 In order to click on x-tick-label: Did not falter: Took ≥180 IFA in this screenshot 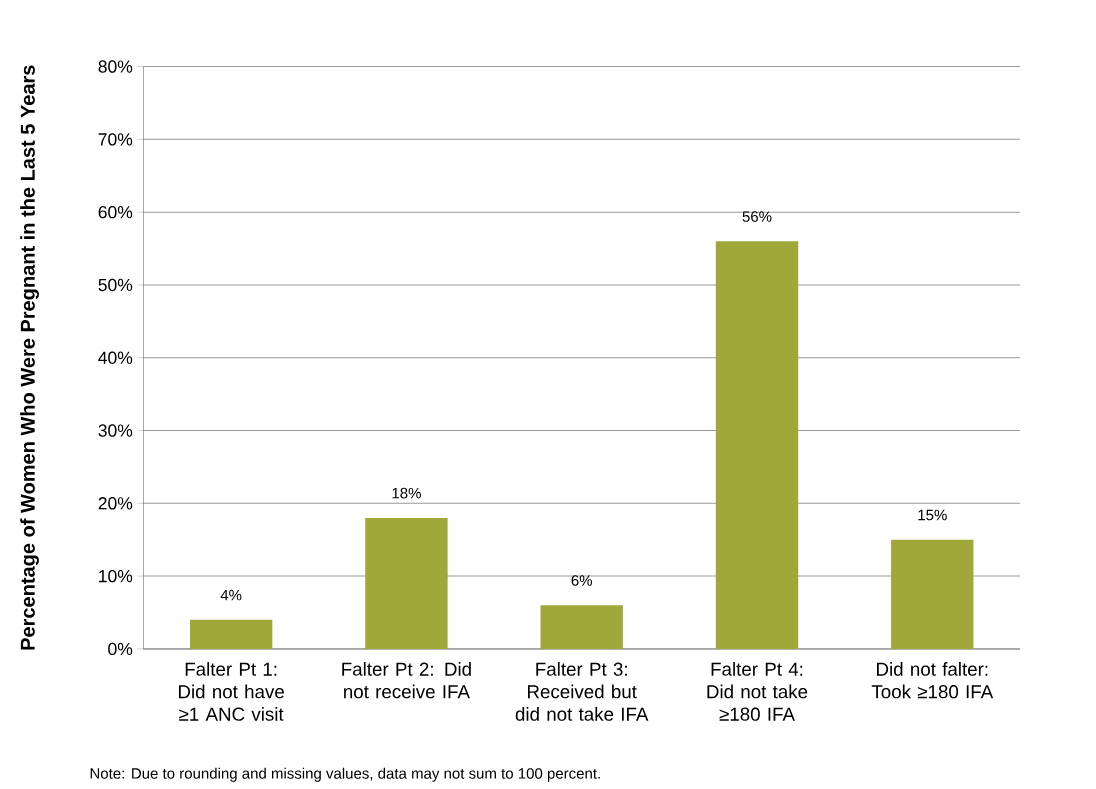, I will do `click(932, 680)`.